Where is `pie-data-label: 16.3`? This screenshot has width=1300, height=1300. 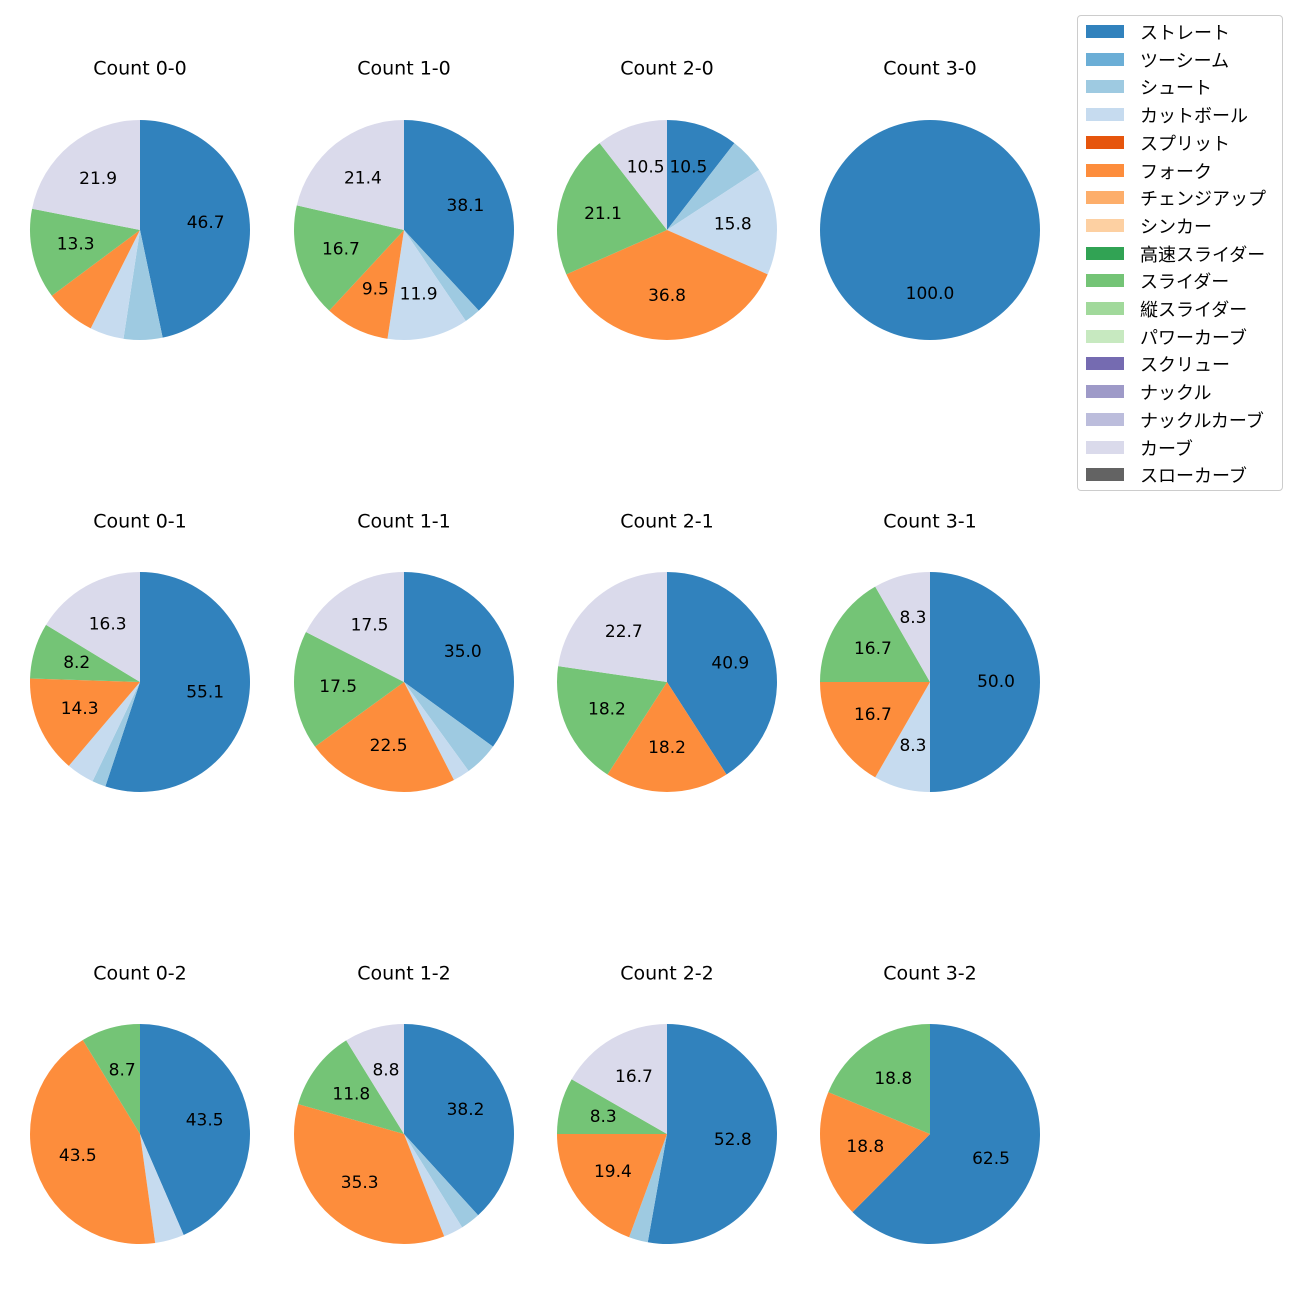
pie-data-label: 16.3 is located at coordinates (108, 624).